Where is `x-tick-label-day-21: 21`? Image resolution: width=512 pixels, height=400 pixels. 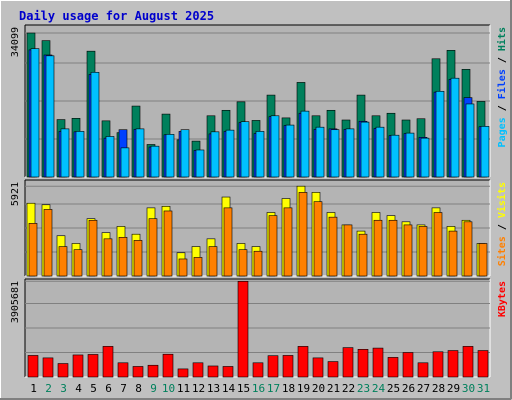
x-tick-label-day-21: 21 is located at coordinates (333, 388).